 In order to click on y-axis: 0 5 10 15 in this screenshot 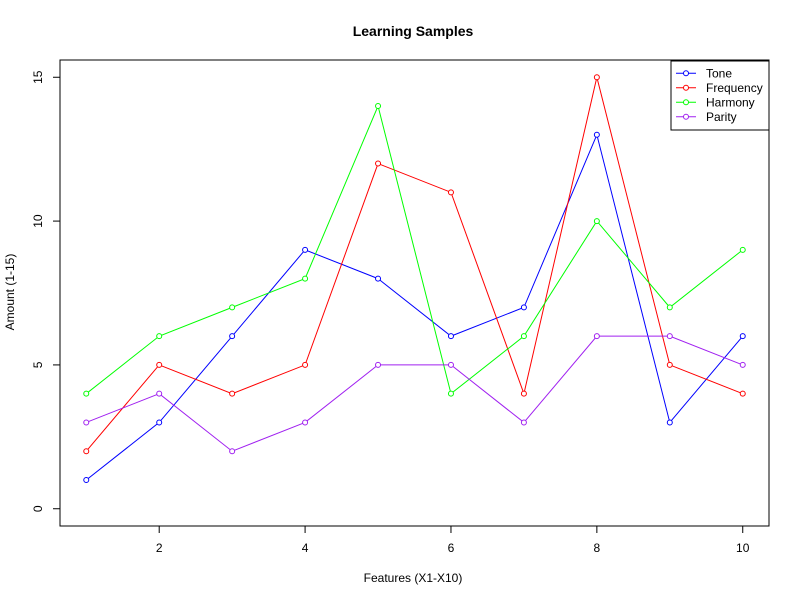, I will do `click(45, 291)`.